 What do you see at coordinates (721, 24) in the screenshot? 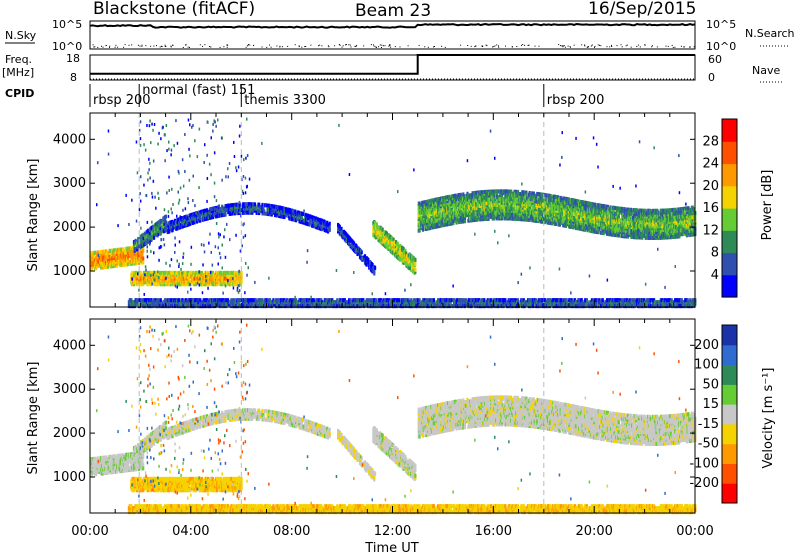
I see `nsearch-tick-top: 10^5` at bounding box center [721, 24].